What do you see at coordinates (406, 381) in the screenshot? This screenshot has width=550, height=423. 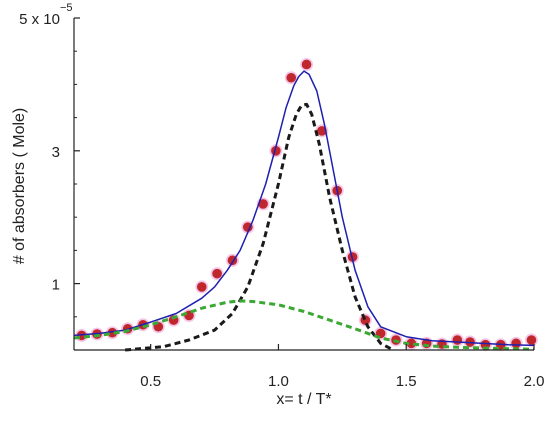 I see `x-tick-label: 1.5` at bounding box center [406, 381].